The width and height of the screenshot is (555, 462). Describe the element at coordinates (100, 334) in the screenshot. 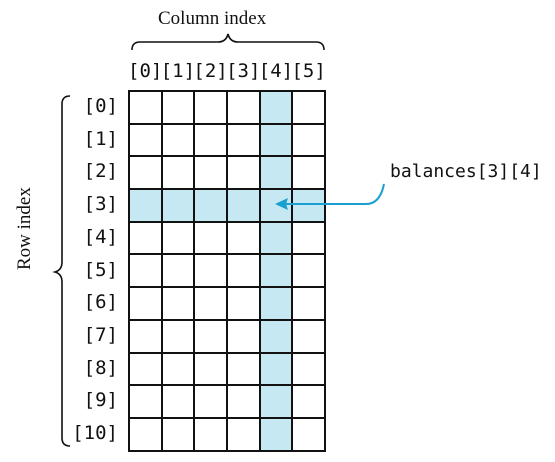

I see `row-label: [7]` at that location.